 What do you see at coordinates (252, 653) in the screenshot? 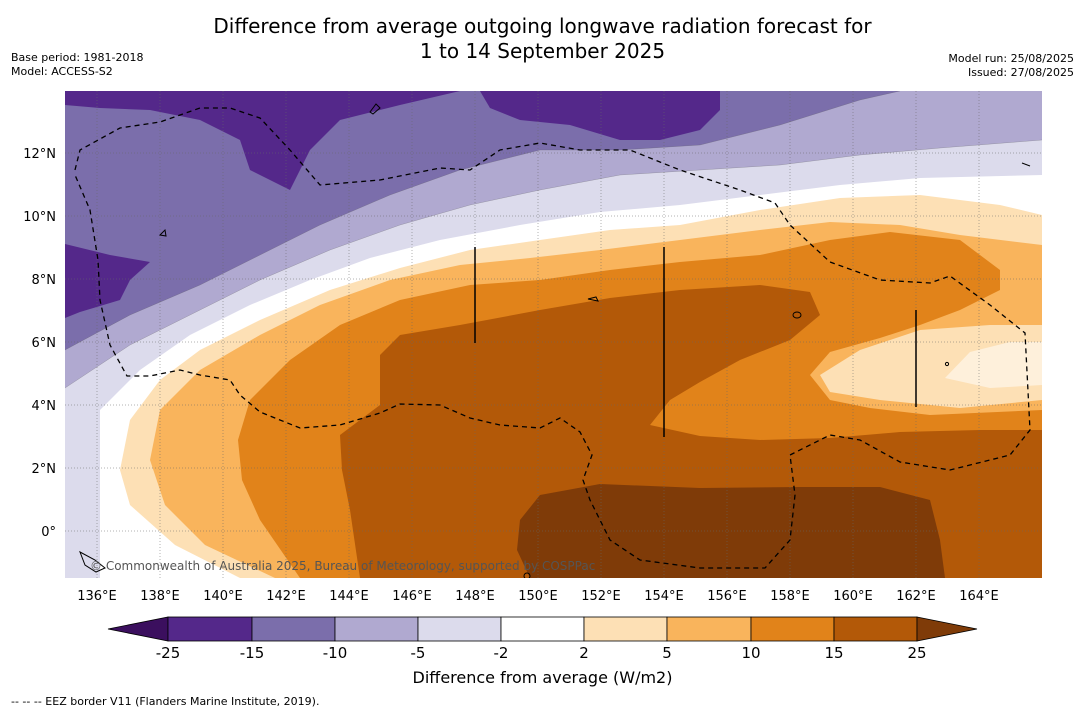
I see `colorbar-tick: -15` at bounding box center [252, 653].